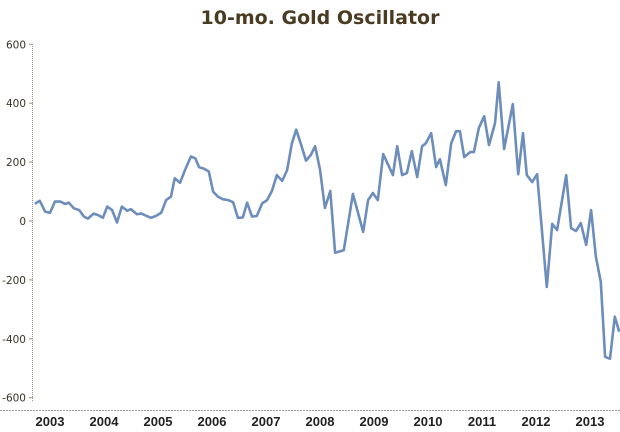 This screenshot has width=620, height=432. What do you see at coordinates (374, 421) in the screenshot?
I see `x-tick-label: 2009` at bounding box center [374, 421].